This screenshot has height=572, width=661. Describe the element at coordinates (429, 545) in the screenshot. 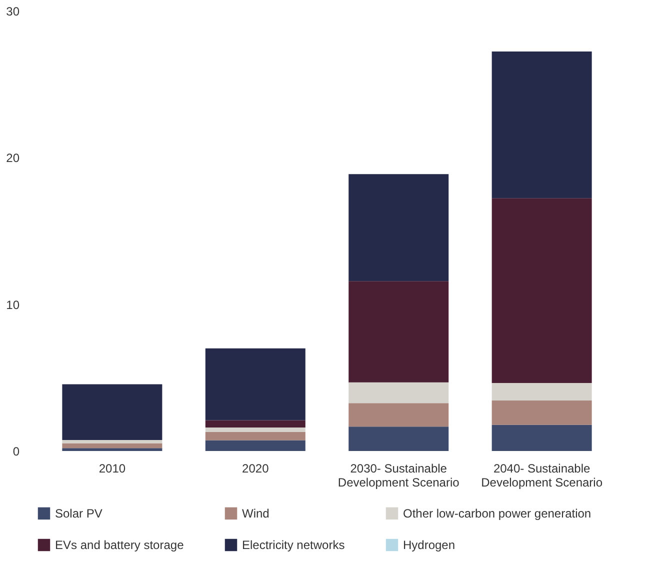

I see `legend-label: Hydrogen` at that location.